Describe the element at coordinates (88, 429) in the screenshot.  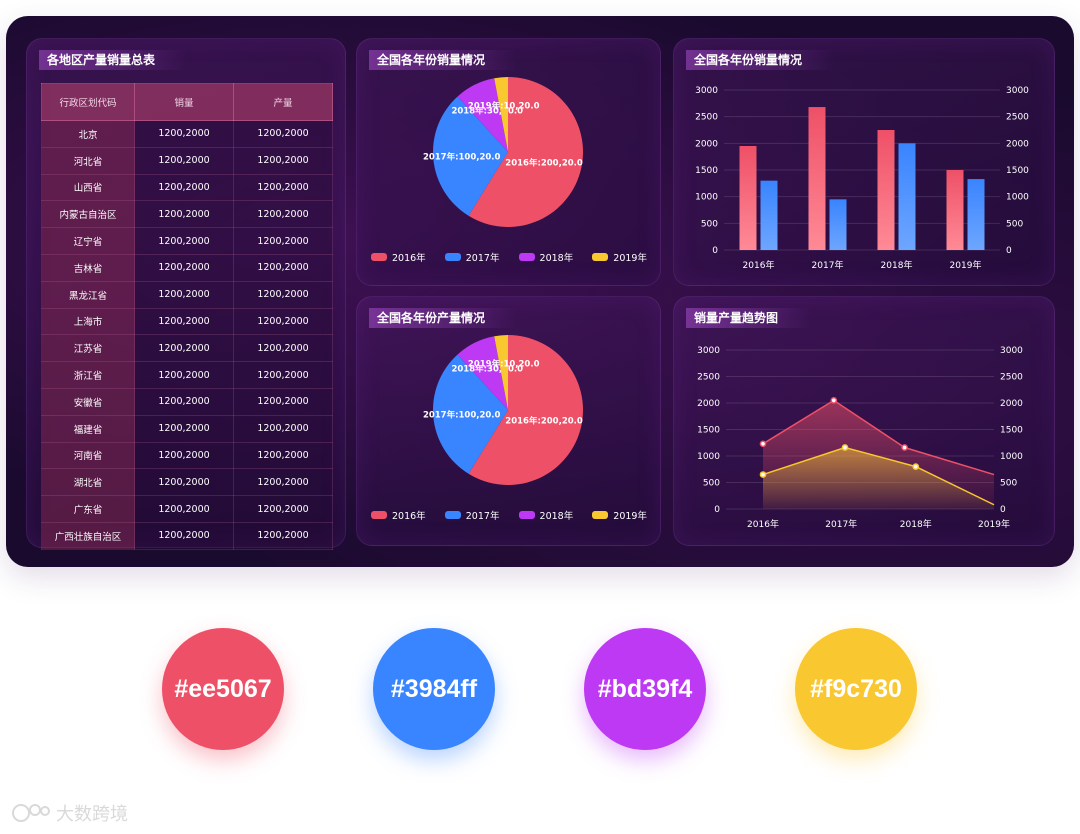
I see `cell-region: 福建省` at that location.